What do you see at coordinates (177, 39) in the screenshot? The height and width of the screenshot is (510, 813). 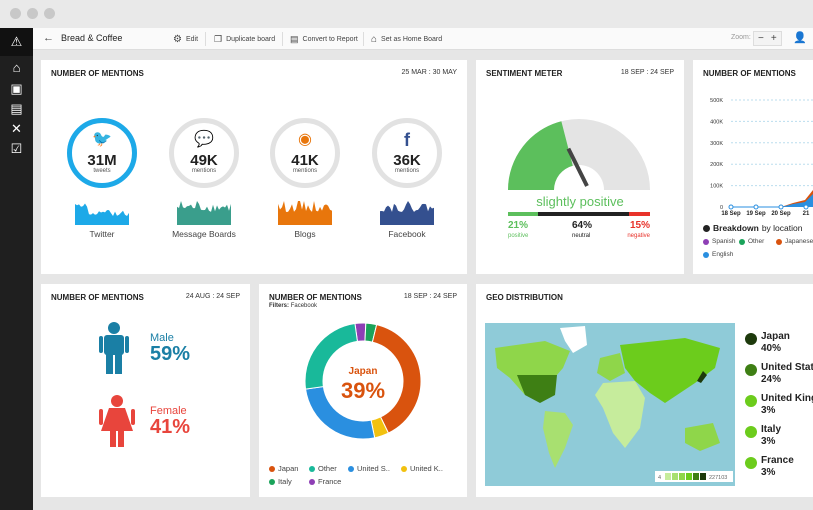 I see `gear-icon: ⚙` at bounding box center [177, 39].